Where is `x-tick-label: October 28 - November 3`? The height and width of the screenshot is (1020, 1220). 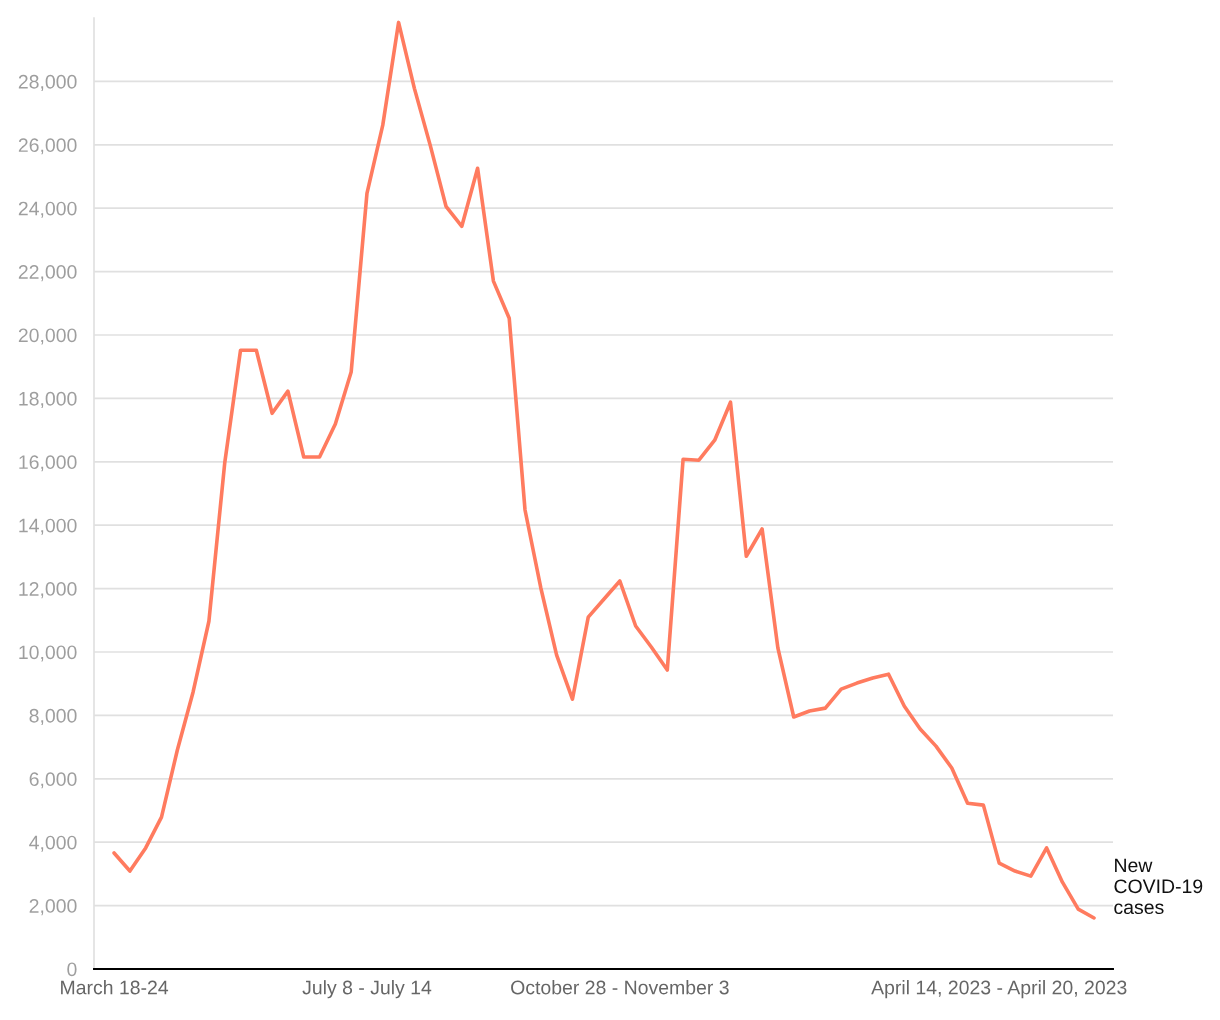
x-tick-label: October 28 - November 3 is located at coordinates (620, 987).